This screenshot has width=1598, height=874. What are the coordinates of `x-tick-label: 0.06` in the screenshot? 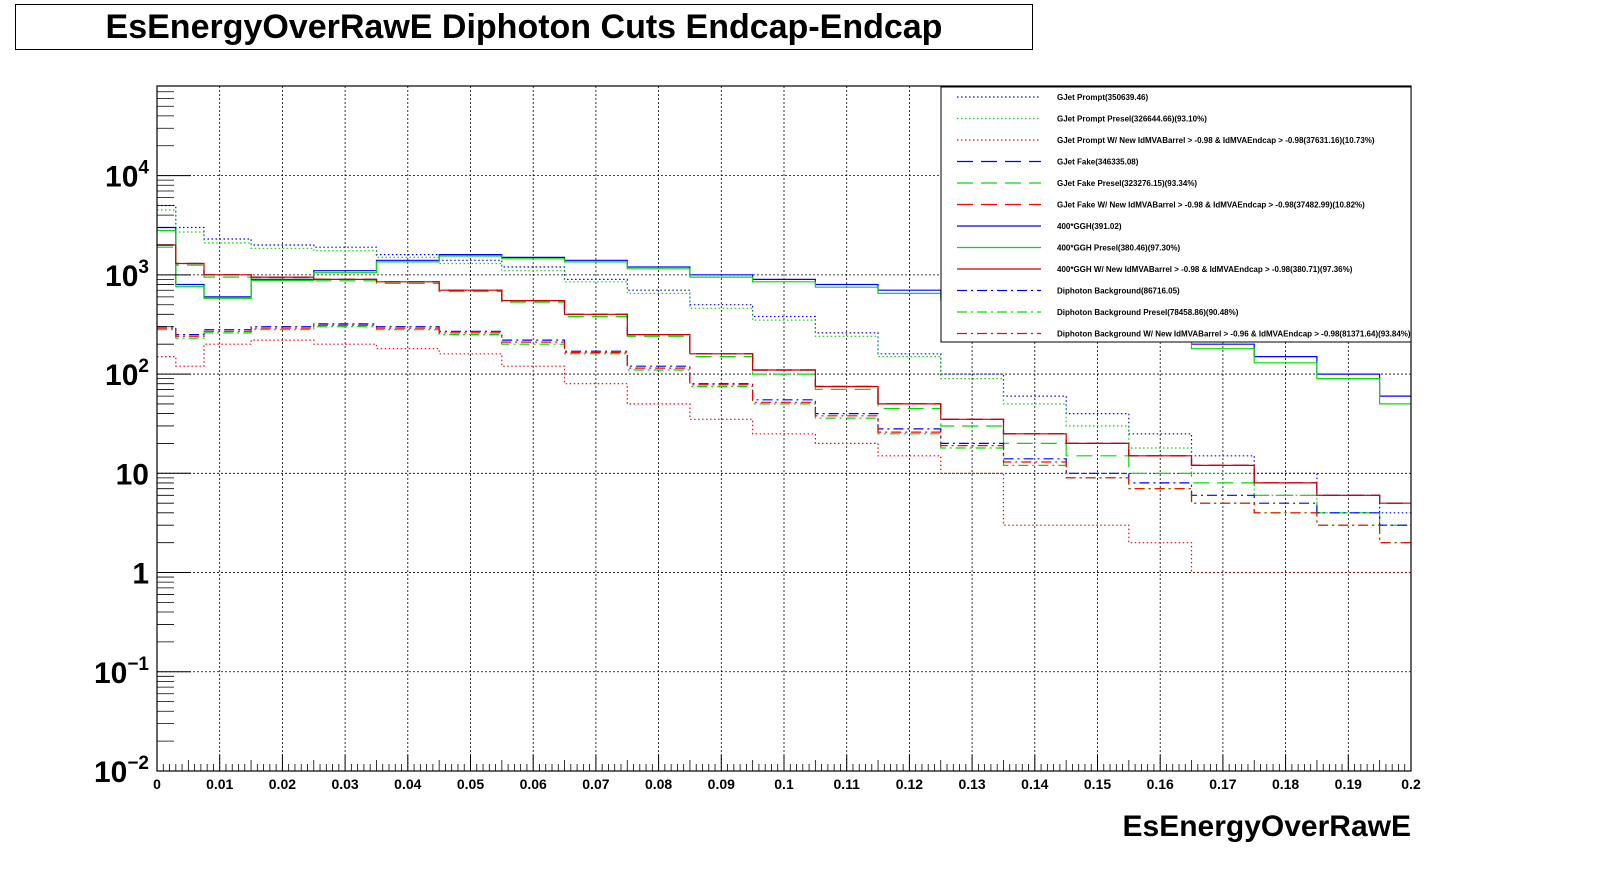 It's located at (533, 784).